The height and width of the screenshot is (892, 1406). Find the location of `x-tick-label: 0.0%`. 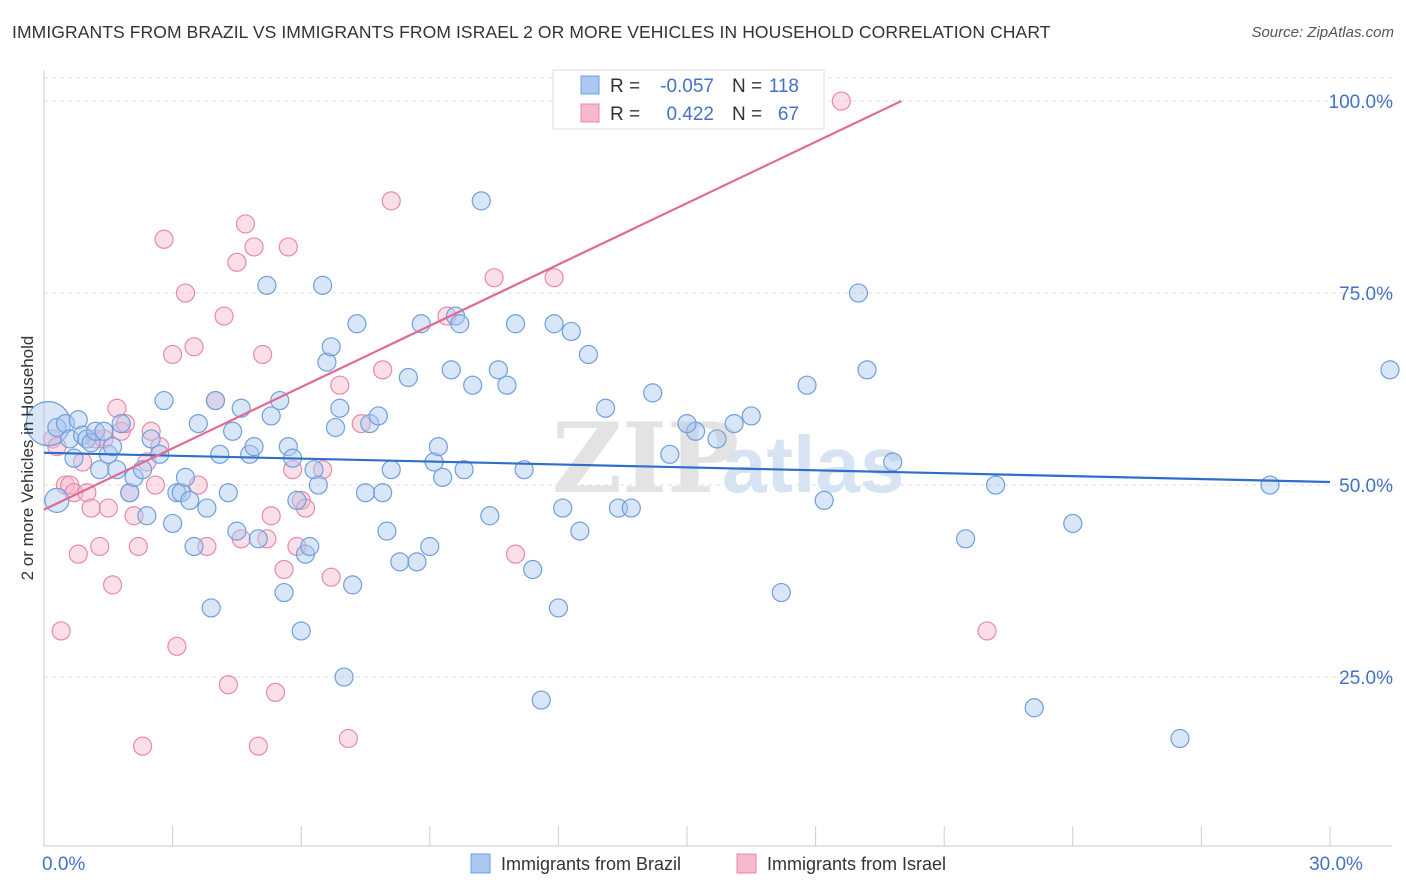

x-tick-label: 0.0% is located at coordinates (63, 864).